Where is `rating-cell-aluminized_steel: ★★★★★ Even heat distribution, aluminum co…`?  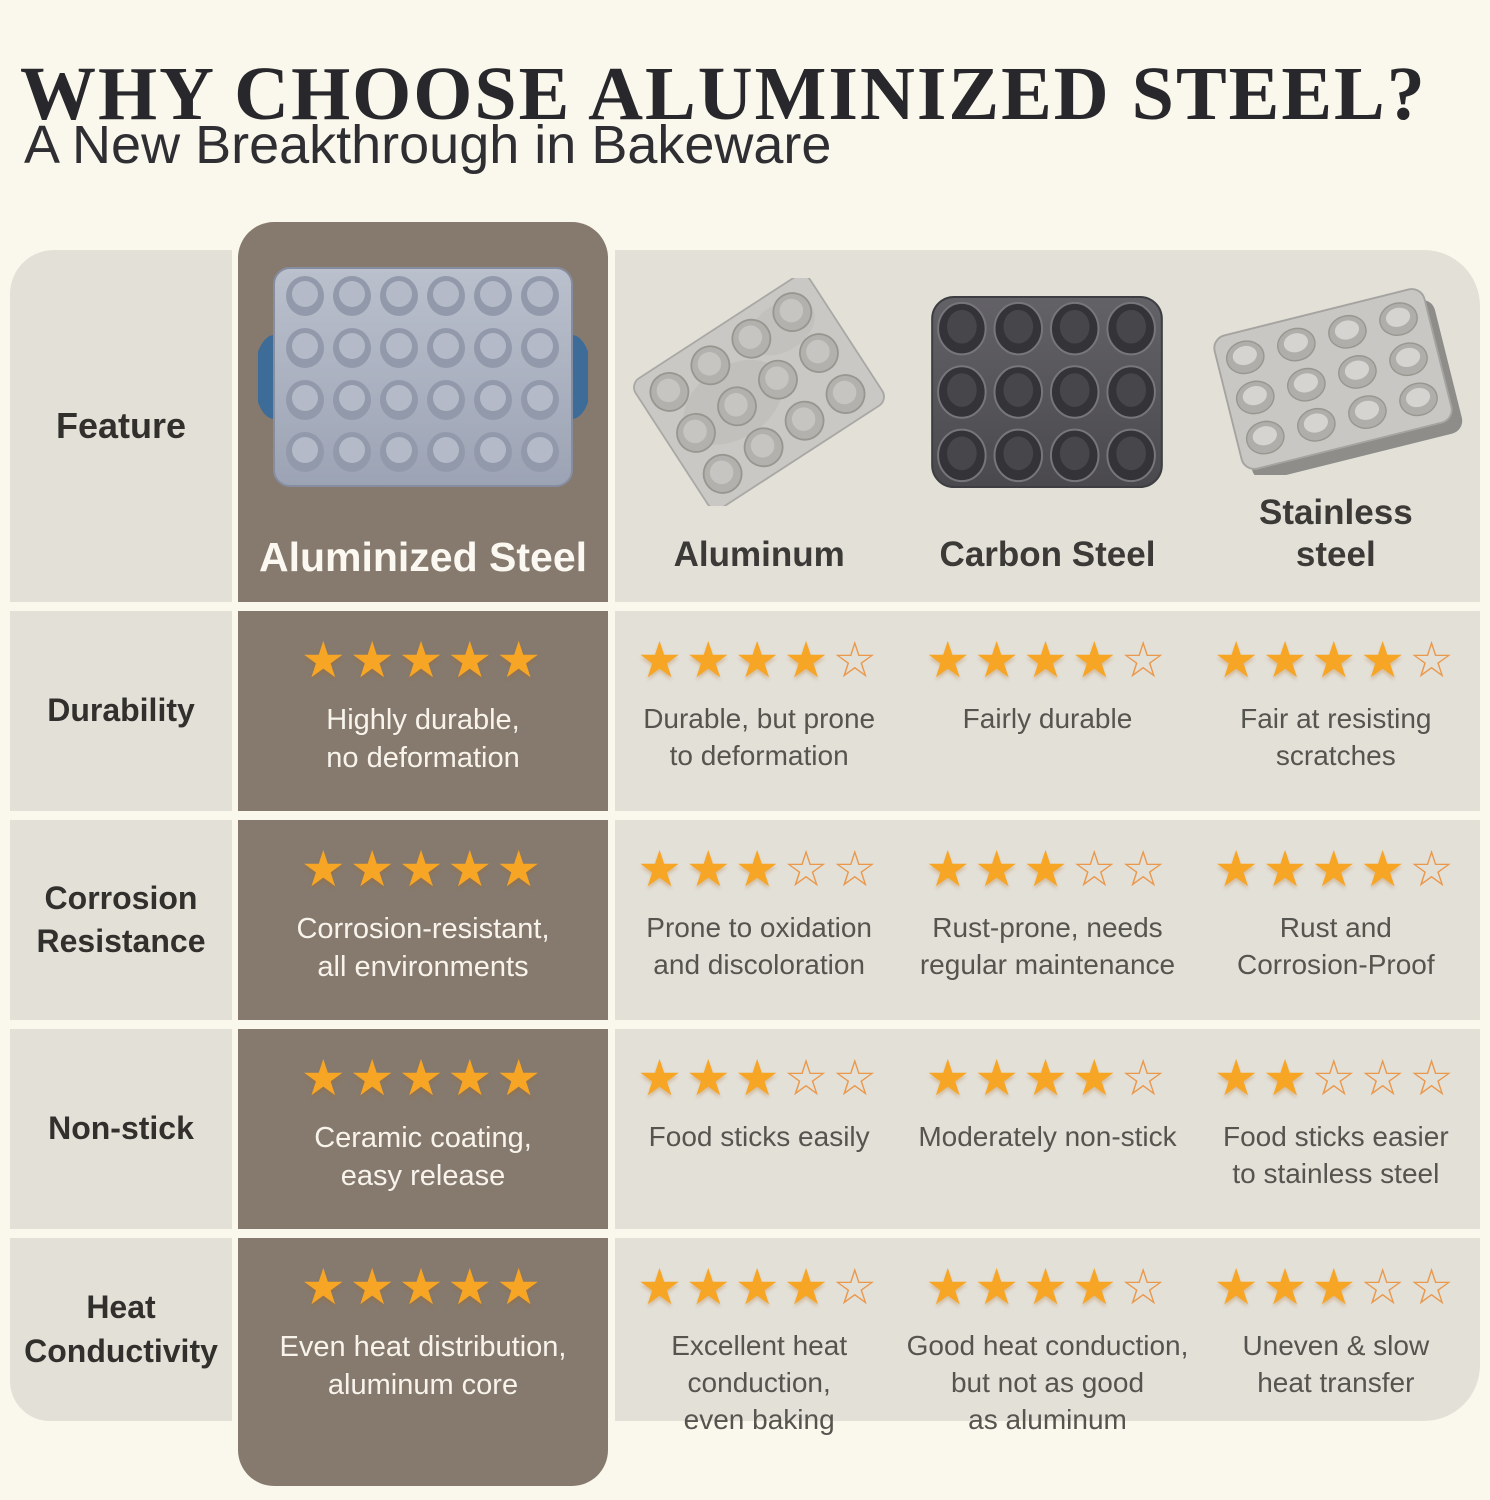 rating-cell-aluminized_steel: ★★★★★ Even heat distribution, aluminum co… is located at coordinates (423, 1362).